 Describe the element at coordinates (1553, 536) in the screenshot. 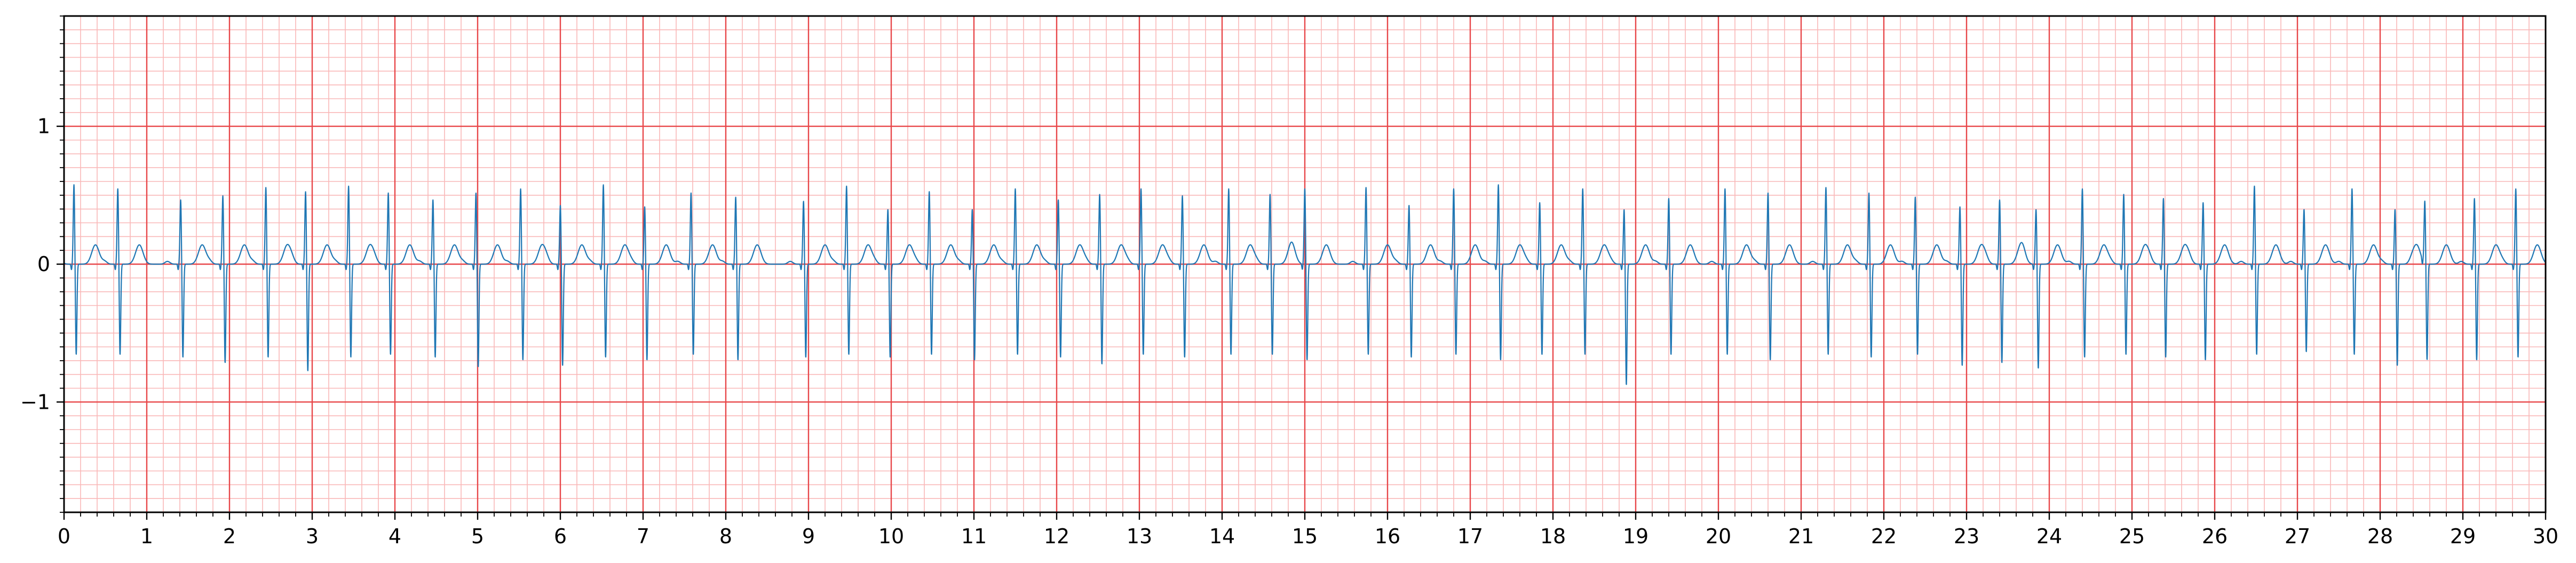

I see `x-tick-label: 18` at that location.